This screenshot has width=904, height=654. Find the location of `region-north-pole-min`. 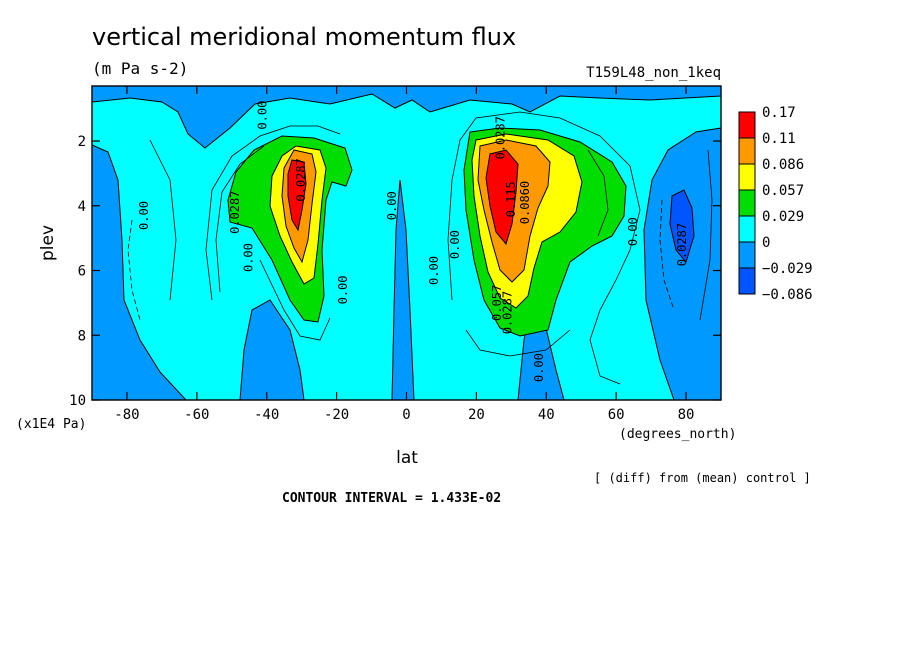

region-north-pole-min is located at coordinates (682, 226).